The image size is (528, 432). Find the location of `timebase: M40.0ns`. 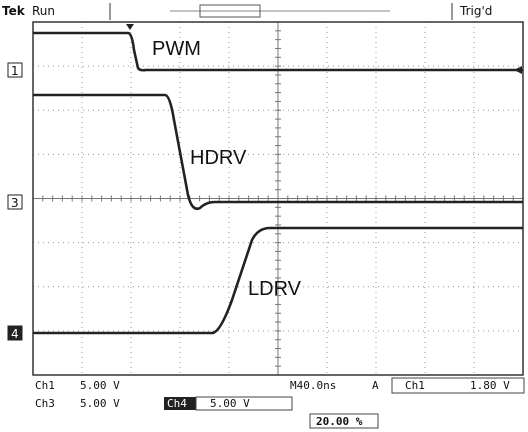

timebase: M40.0ns is located at coordinates (313, 385).